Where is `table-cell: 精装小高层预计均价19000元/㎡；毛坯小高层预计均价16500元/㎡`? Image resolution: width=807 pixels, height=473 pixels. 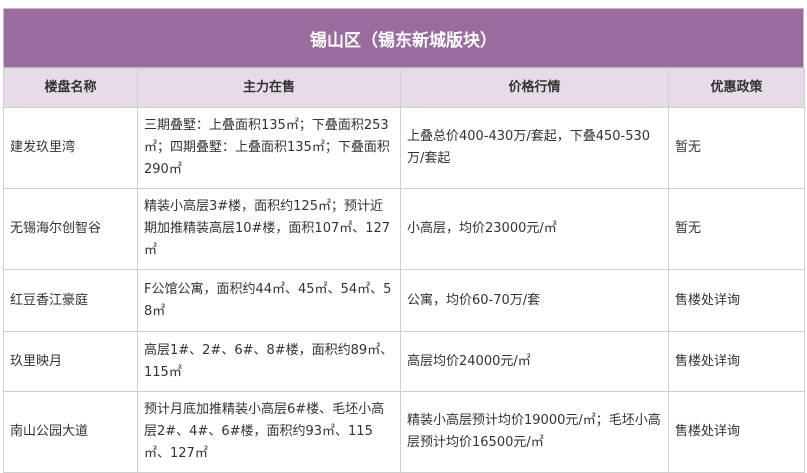 table-cell: 精装小高层预计均价19000元/㎡；毛坯小高层预计均价16500元/㎡ is located at coordinates (534, 432).